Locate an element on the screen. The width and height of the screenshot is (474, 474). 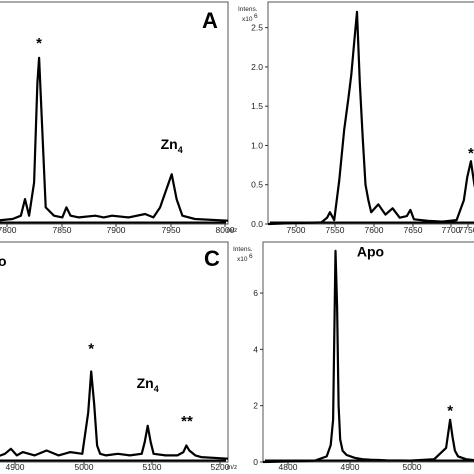
y-tick-label: 1.0 is located at coordinates (257, 145).